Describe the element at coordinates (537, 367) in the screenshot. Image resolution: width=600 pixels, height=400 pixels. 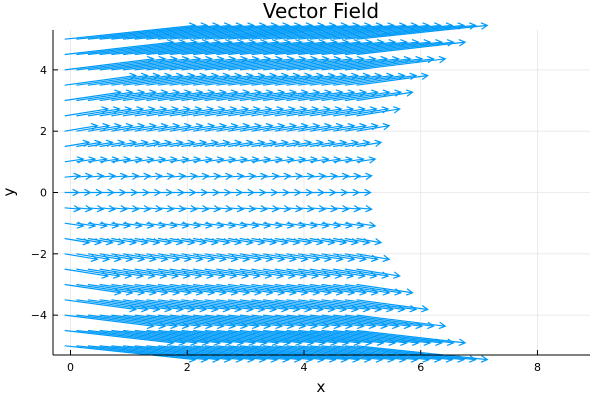
I see `x-tick-label: 8` at that location.